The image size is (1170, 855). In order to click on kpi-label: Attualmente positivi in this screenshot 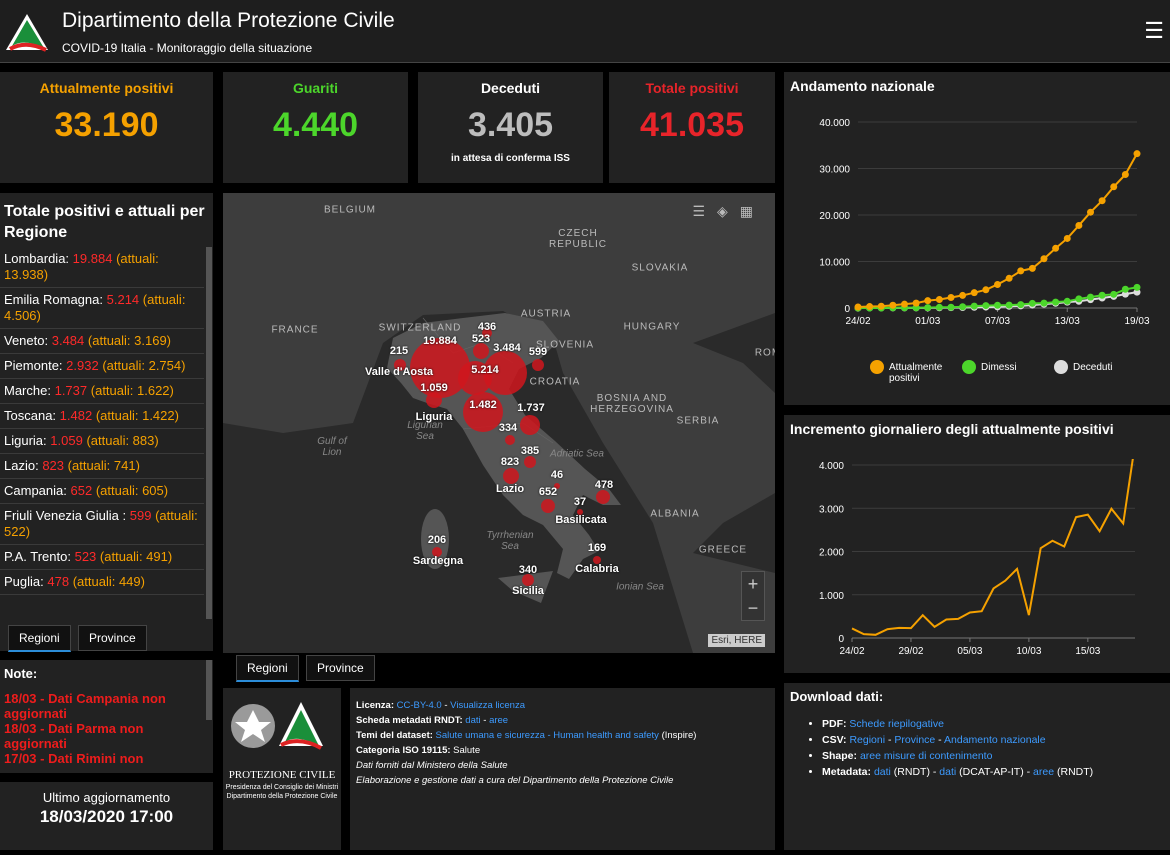, I will do `click(106, 88)`.